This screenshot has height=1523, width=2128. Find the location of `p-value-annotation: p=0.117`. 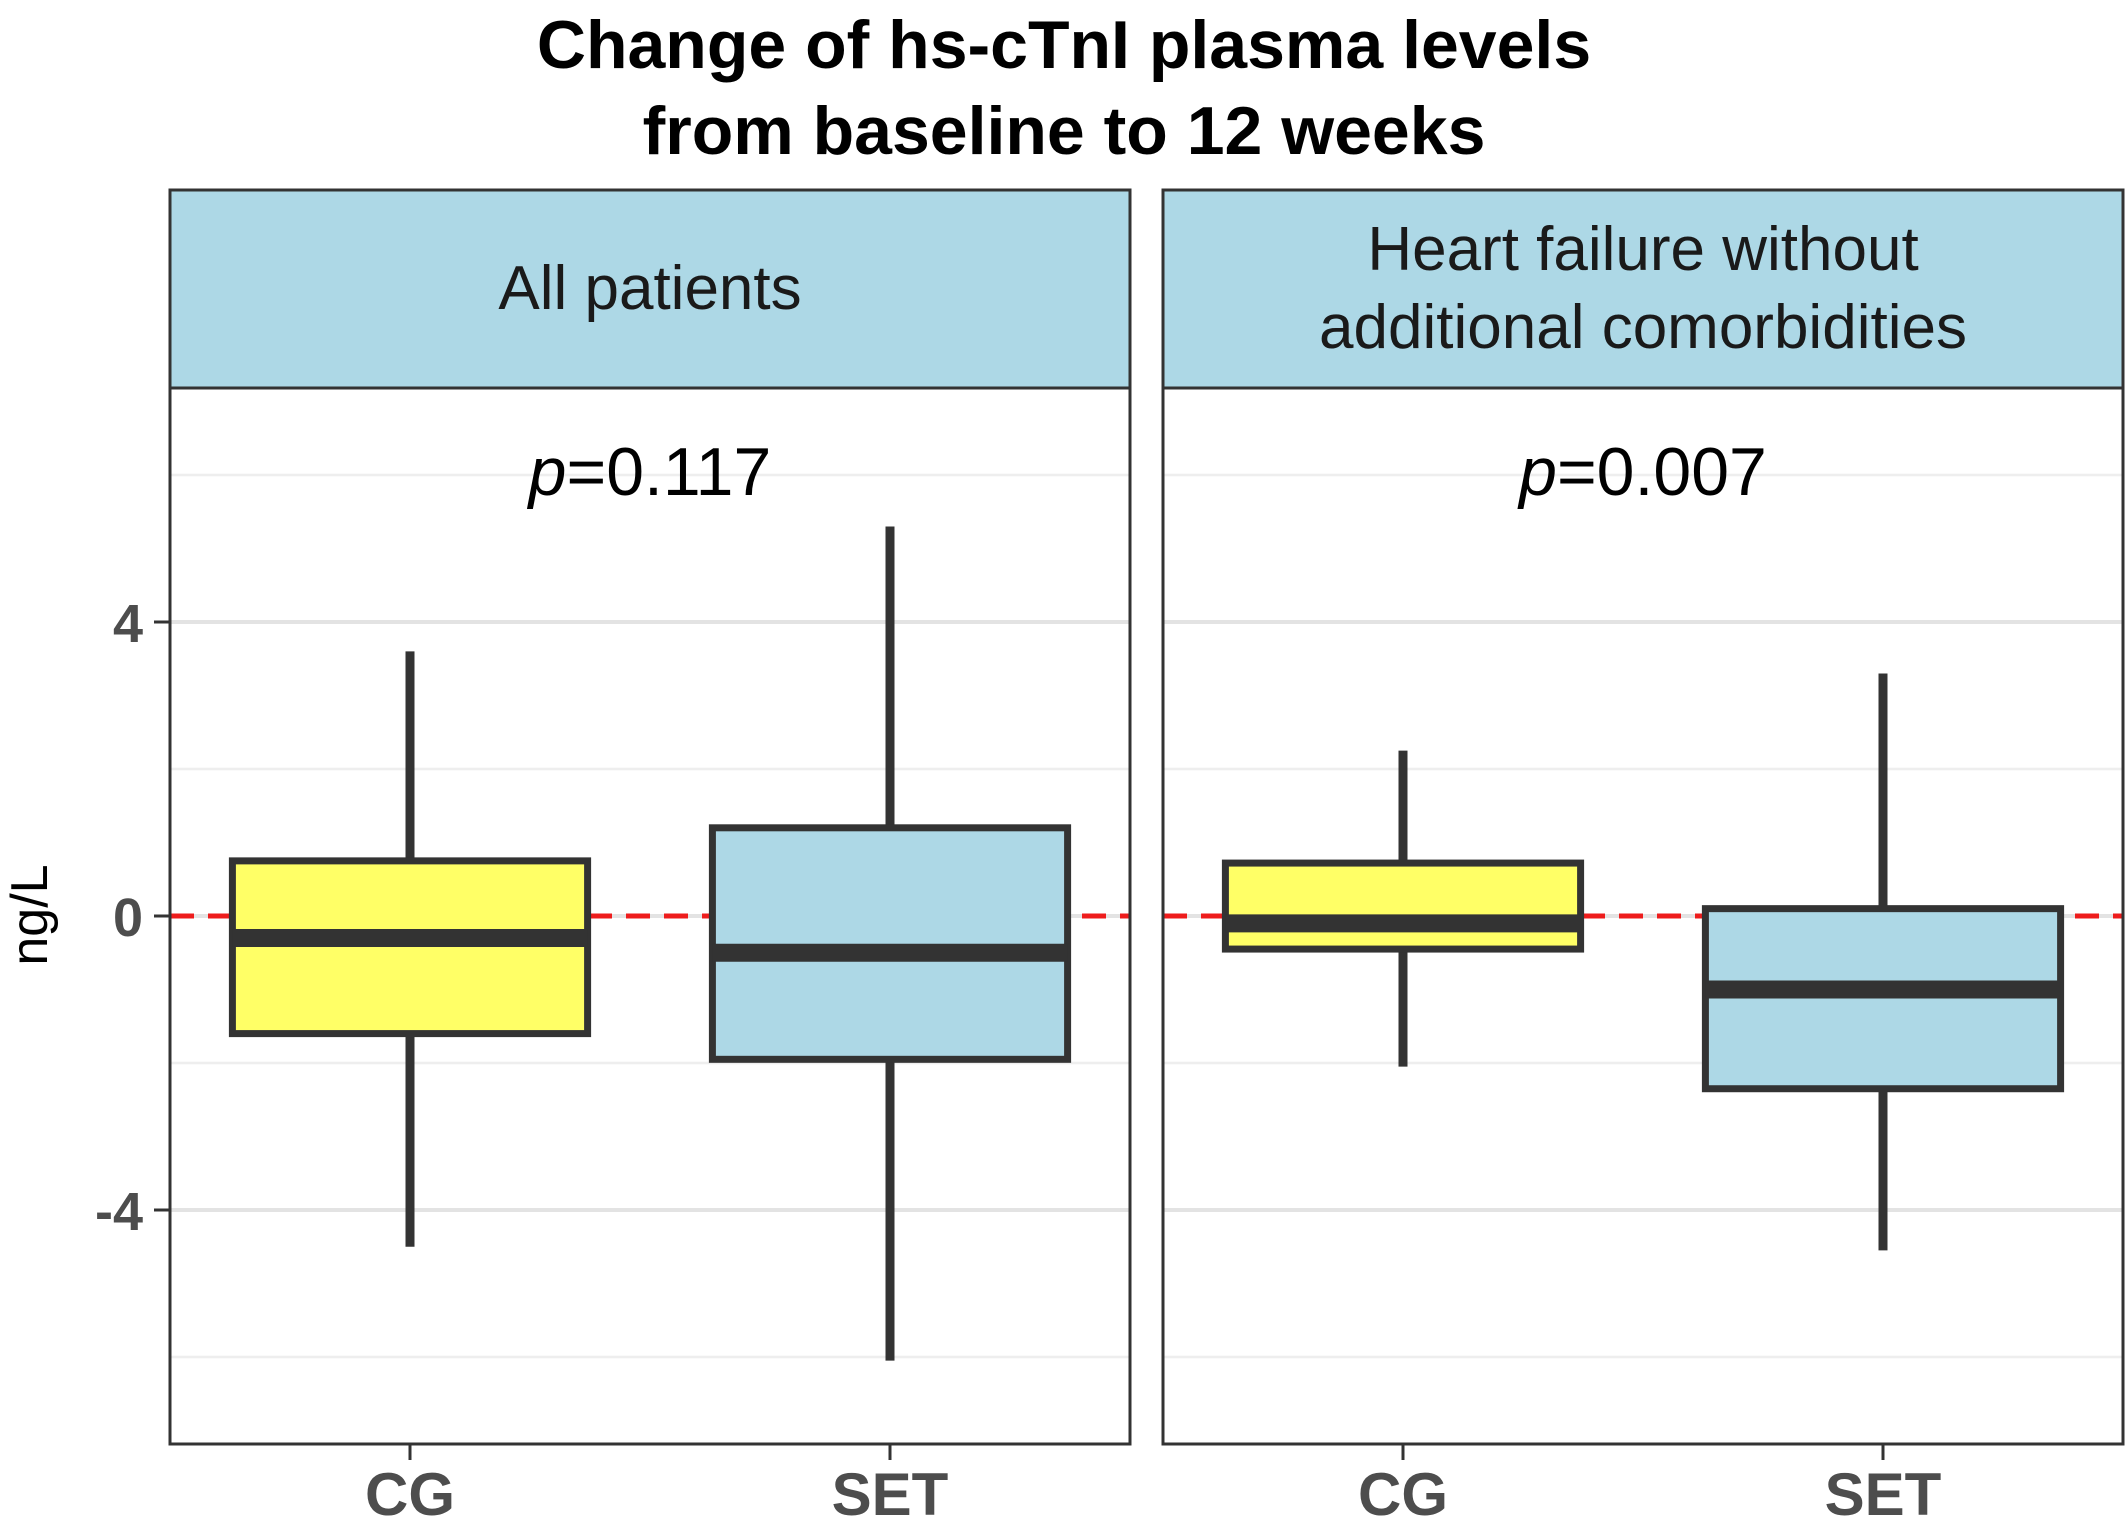

p-value-annotation: p=0.117 is located at coordinates (649, 472).